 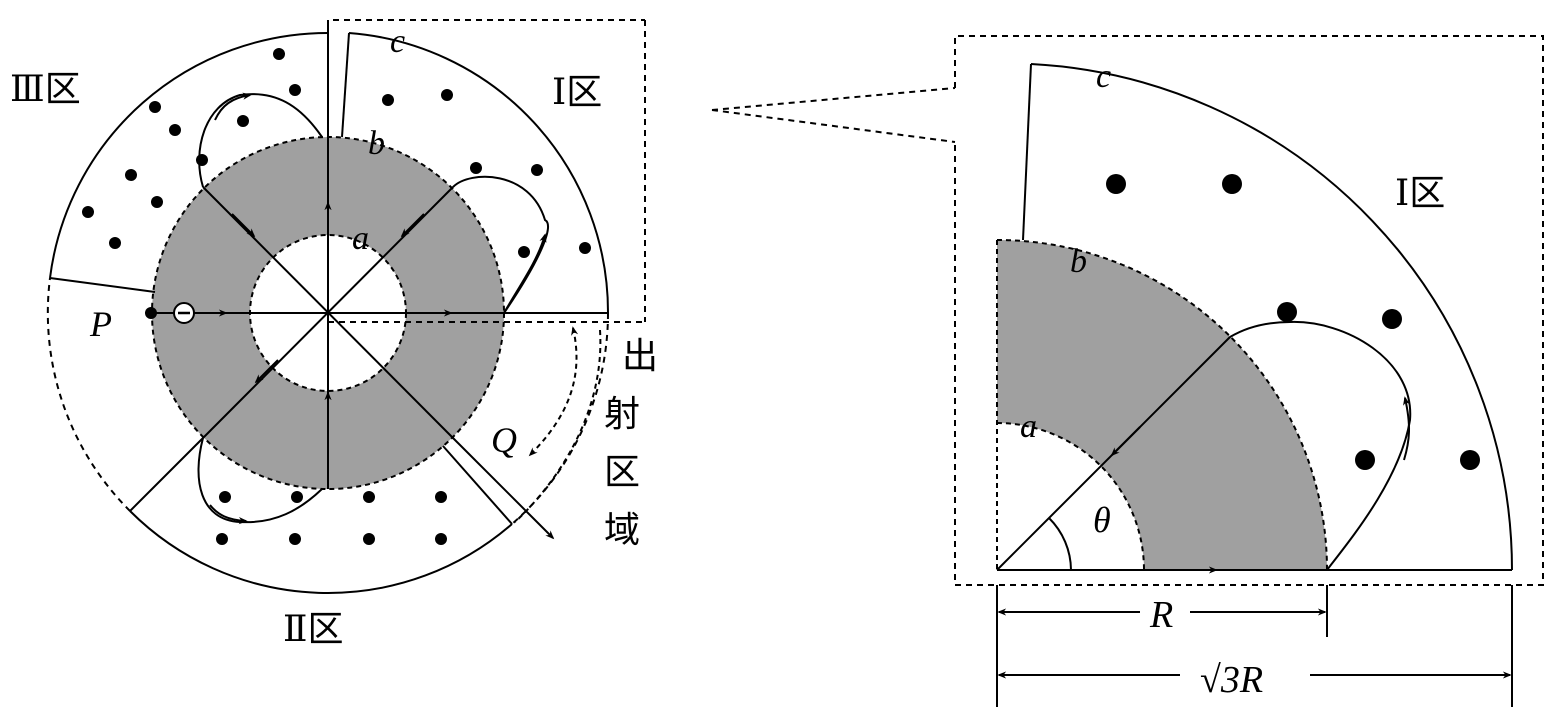 I want to click on arc-b, so click(x=1162, y=405).